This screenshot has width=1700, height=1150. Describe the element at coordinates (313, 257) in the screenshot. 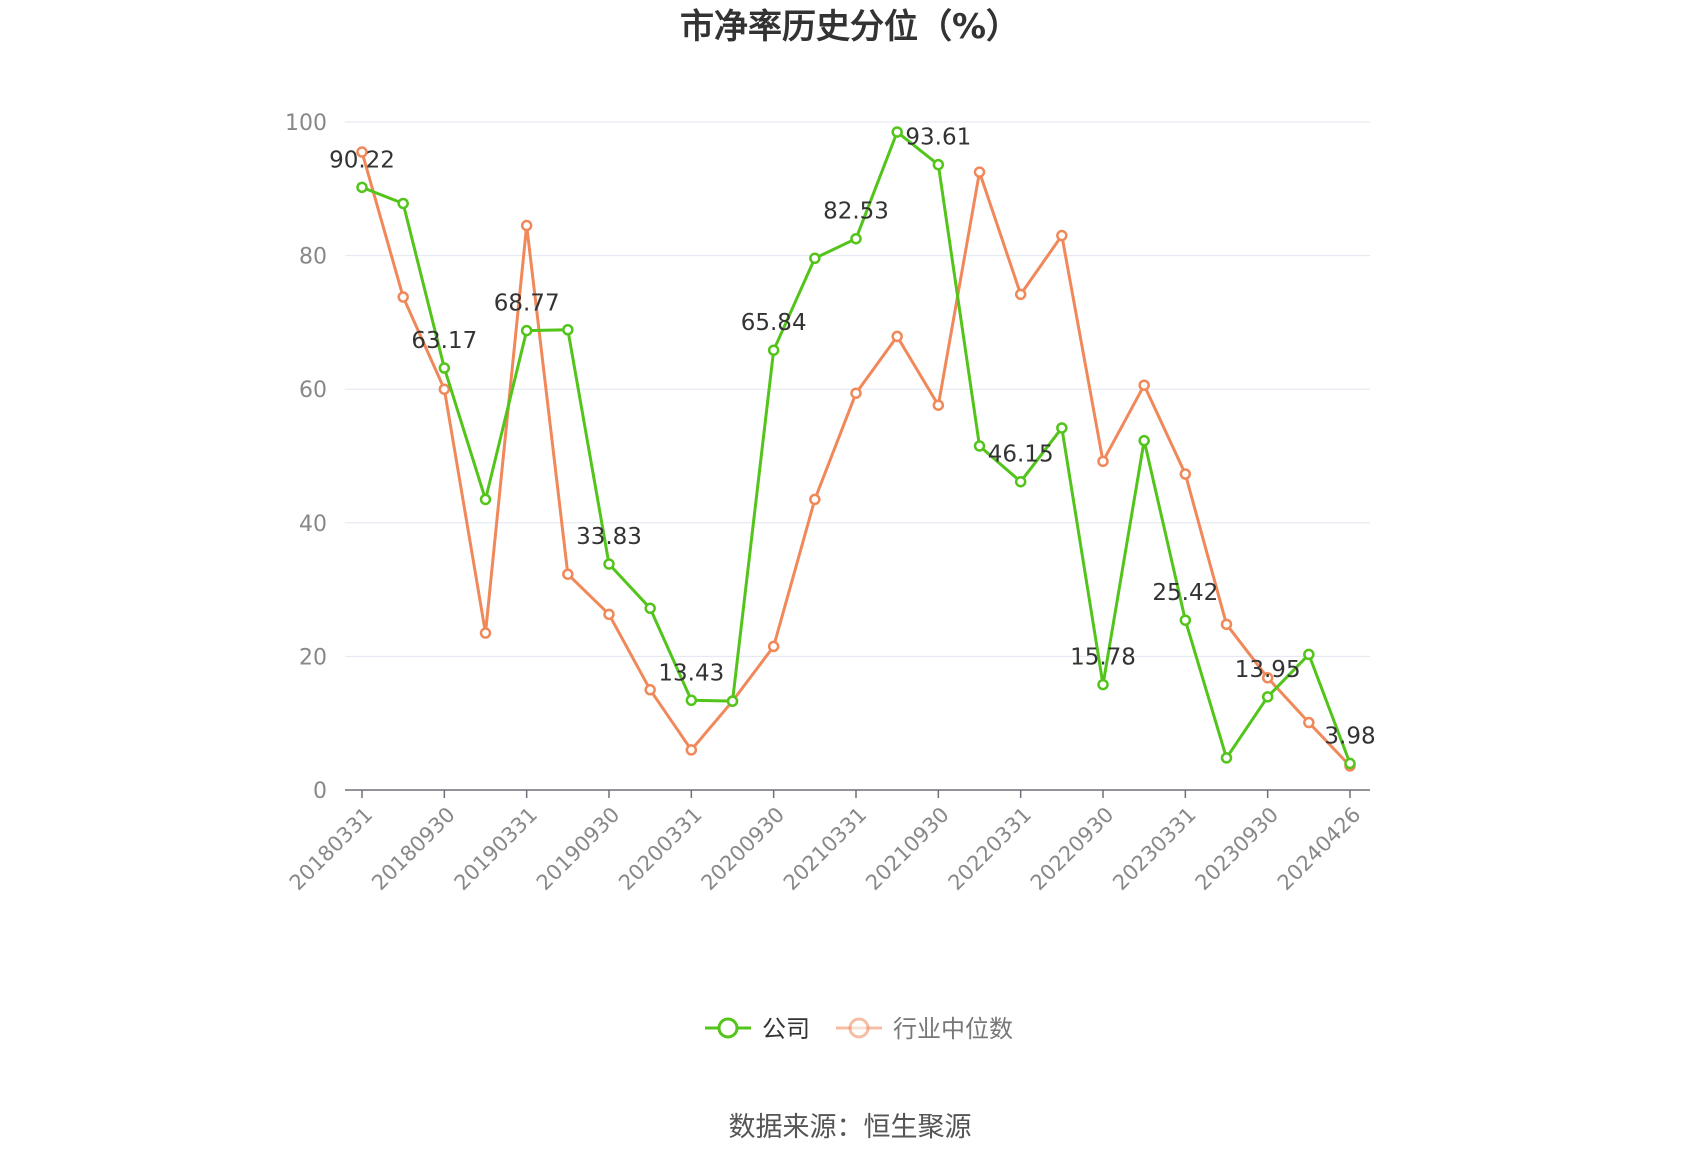

I see `y-tick-label: 80` at that location.